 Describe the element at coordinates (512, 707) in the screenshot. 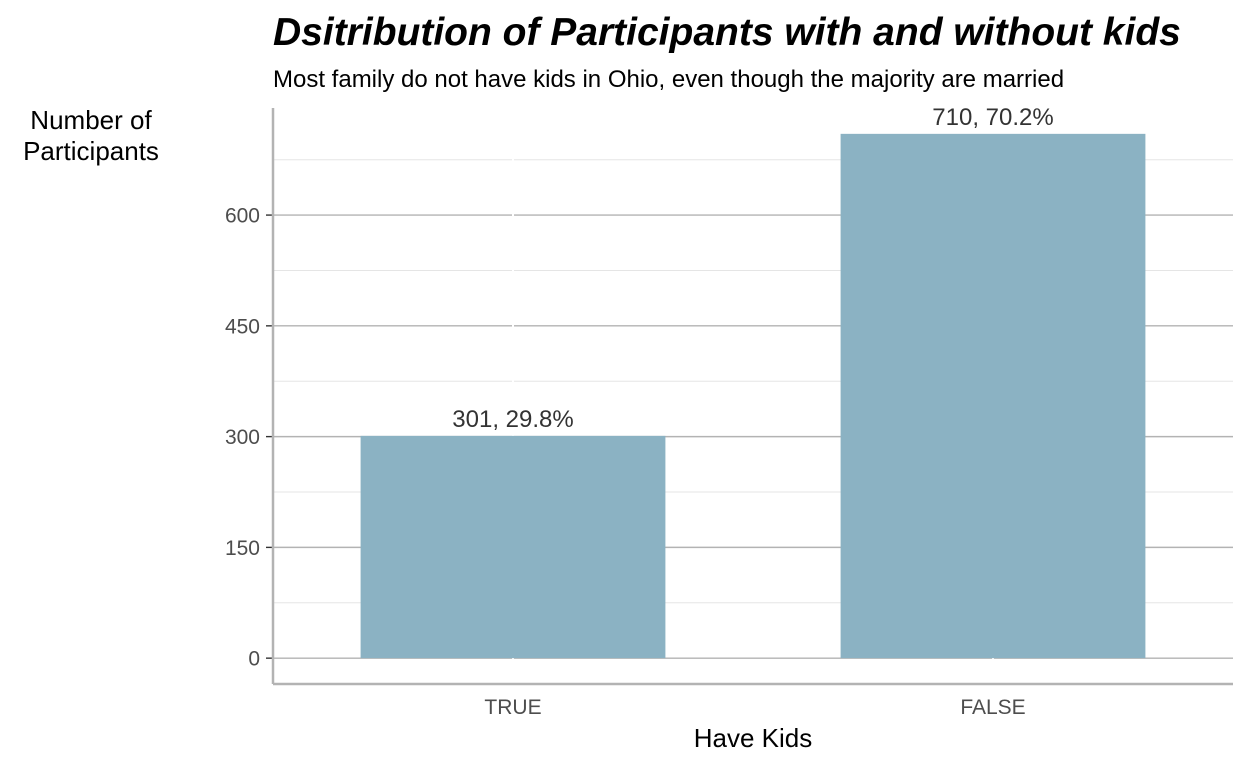

I see `x-tick-label-true: TRUE` at that location.